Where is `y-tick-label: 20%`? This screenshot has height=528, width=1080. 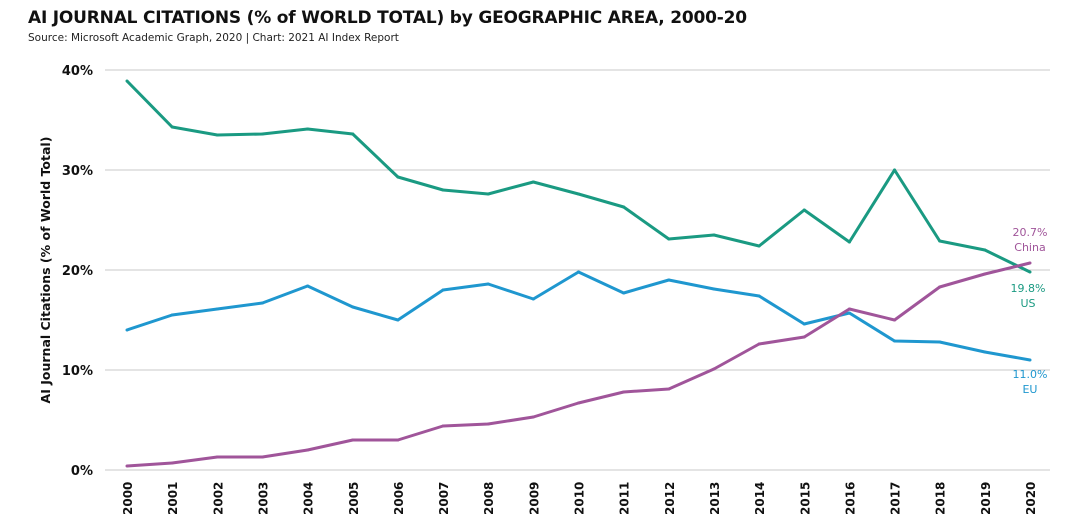 y-tick-label: 20% is located at coordinates (77, 271).